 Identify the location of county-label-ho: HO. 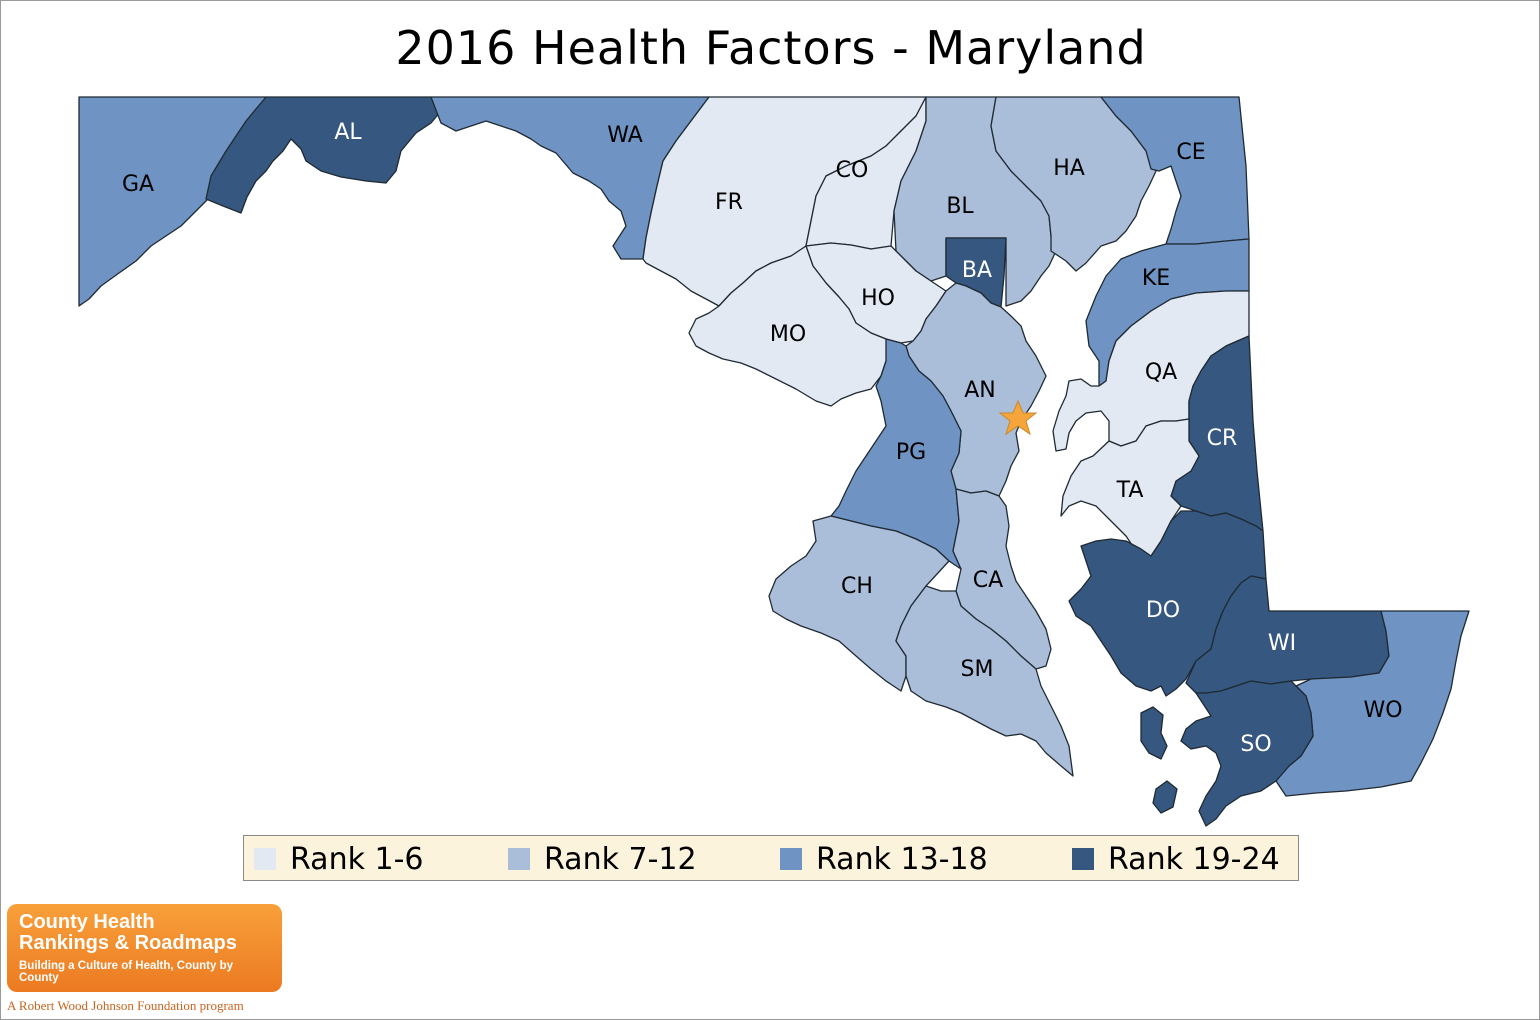
(878, 298).